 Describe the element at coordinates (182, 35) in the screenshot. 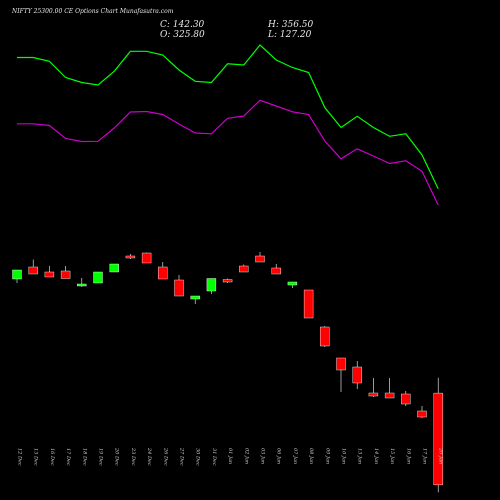

I see `open-value: O: 325.80` at that location.